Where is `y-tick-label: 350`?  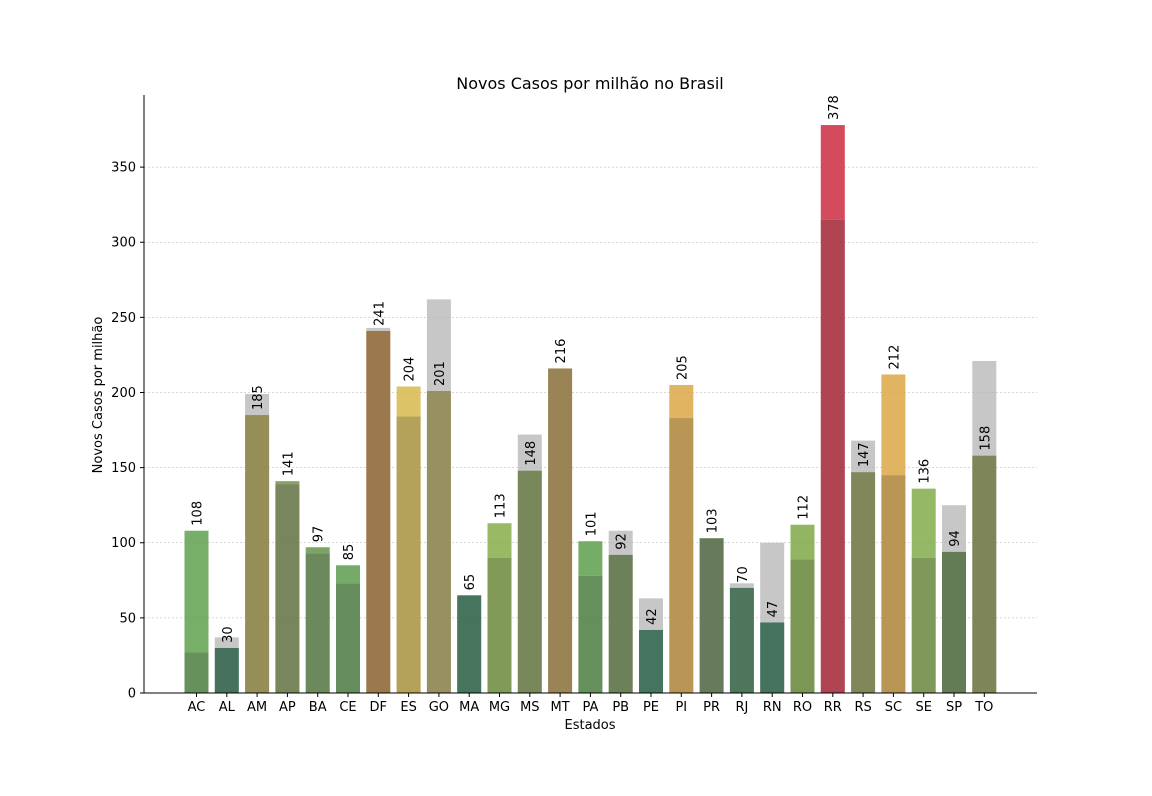
y-tick-label: 350 is located at coordinates (123, 168).